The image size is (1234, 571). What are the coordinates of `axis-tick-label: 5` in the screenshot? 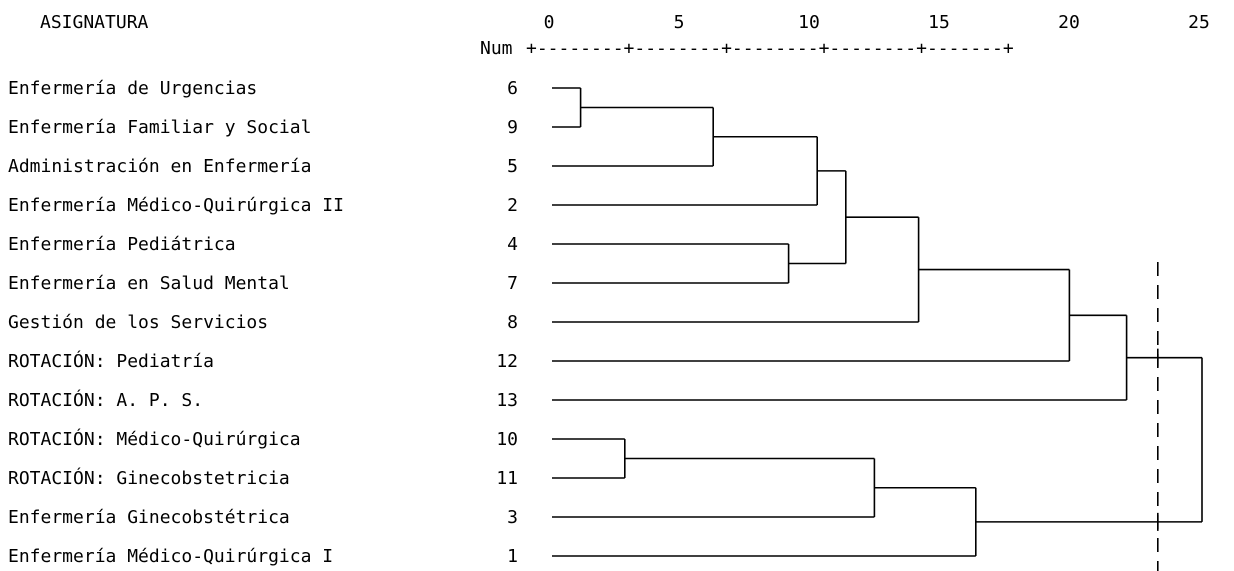 It's located at (679, 22).